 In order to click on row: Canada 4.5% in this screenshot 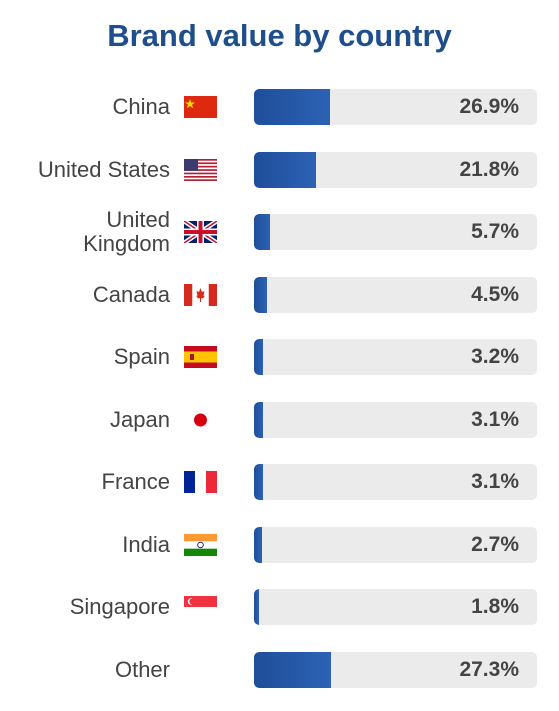, I will do `click(279, 294)`.